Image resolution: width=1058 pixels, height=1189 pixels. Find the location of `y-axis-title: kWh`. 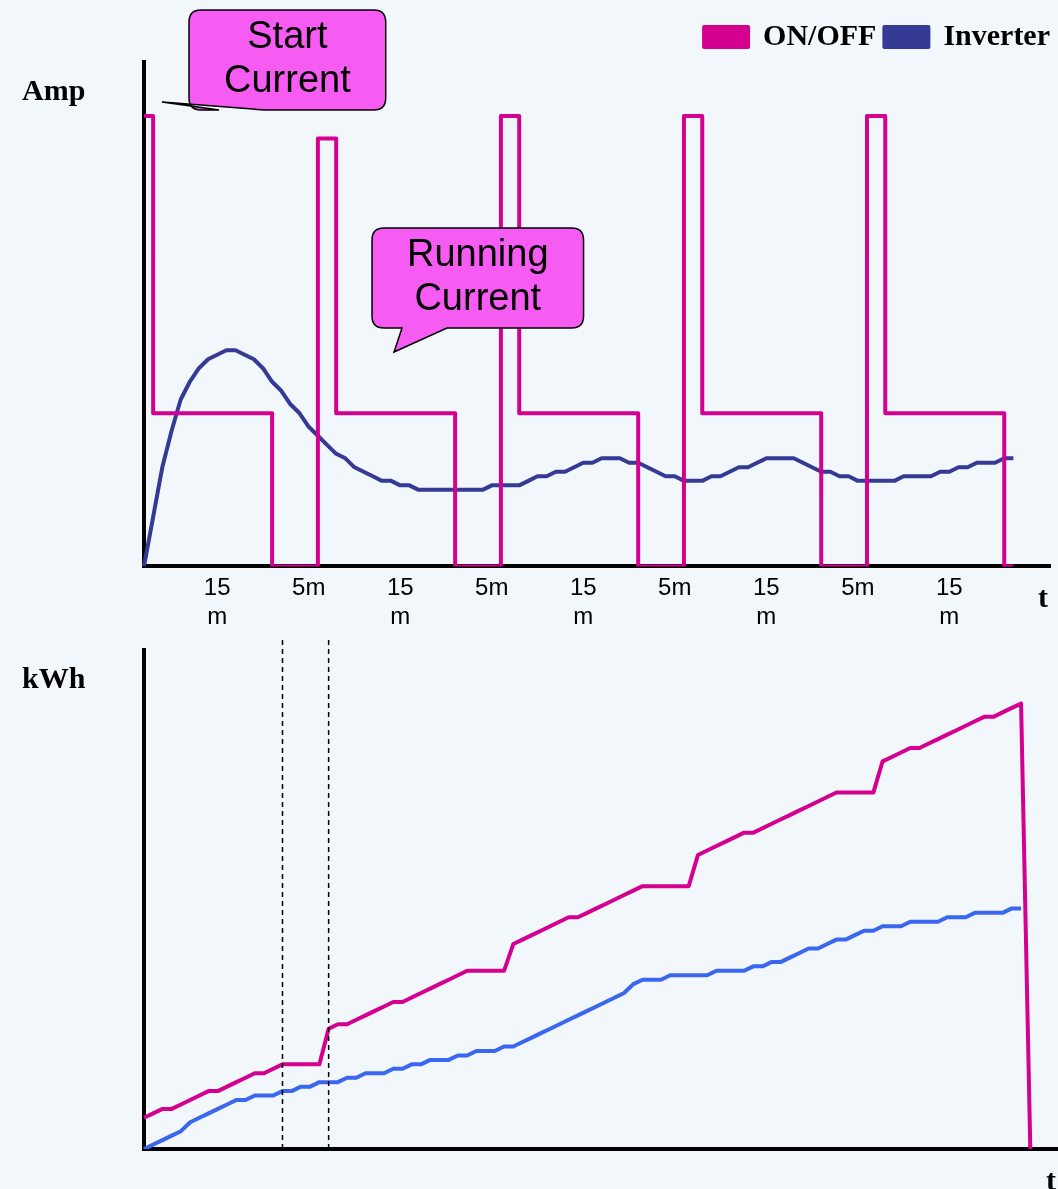

y-axis-title: kWh is located at coordinates (54, 677).